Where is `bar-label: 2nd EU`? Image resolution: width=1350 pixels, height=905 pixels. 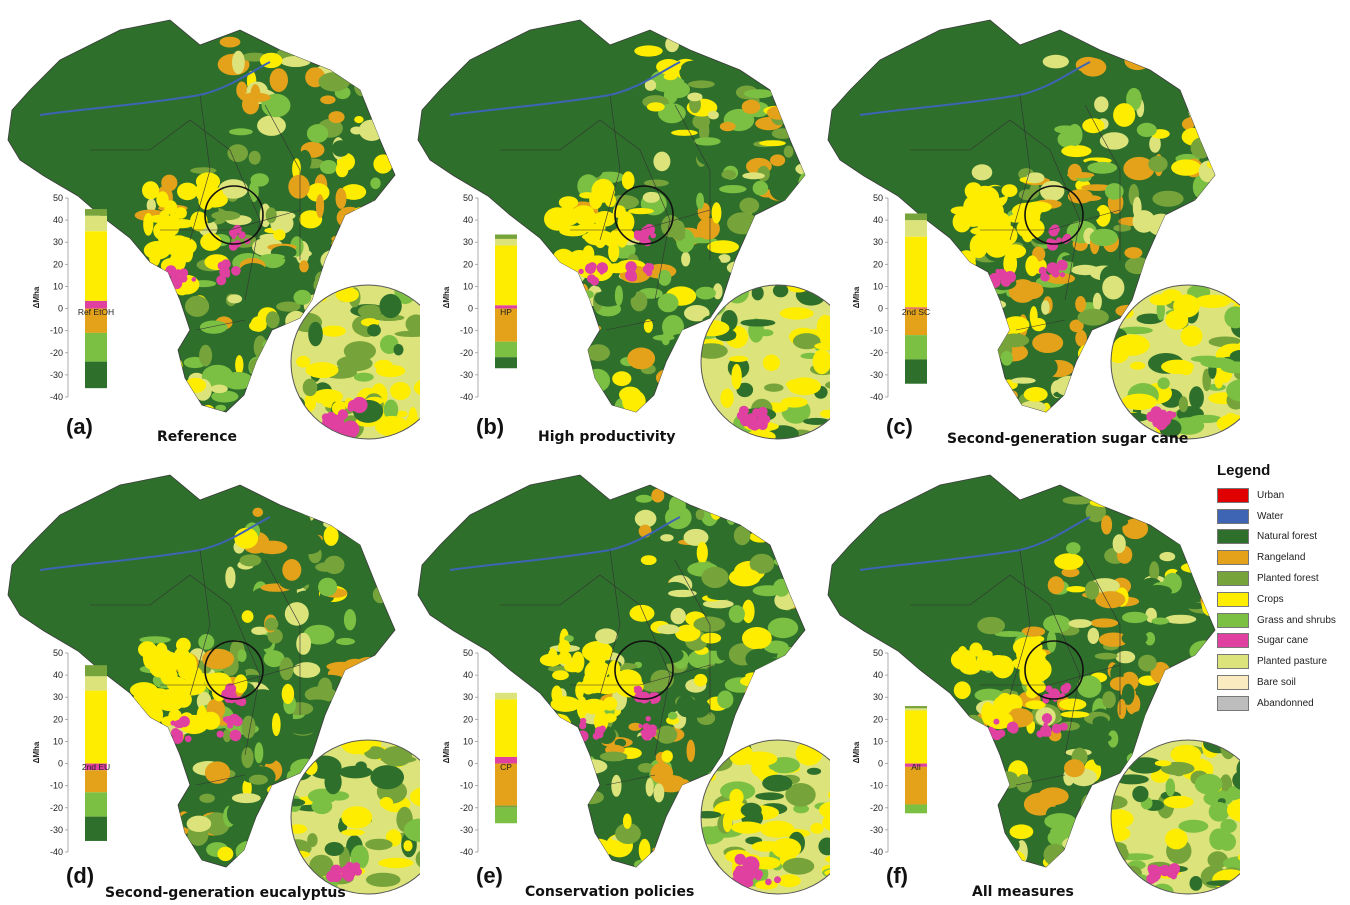
bar-label: 2nd EU is located at coordinates (96, 767).